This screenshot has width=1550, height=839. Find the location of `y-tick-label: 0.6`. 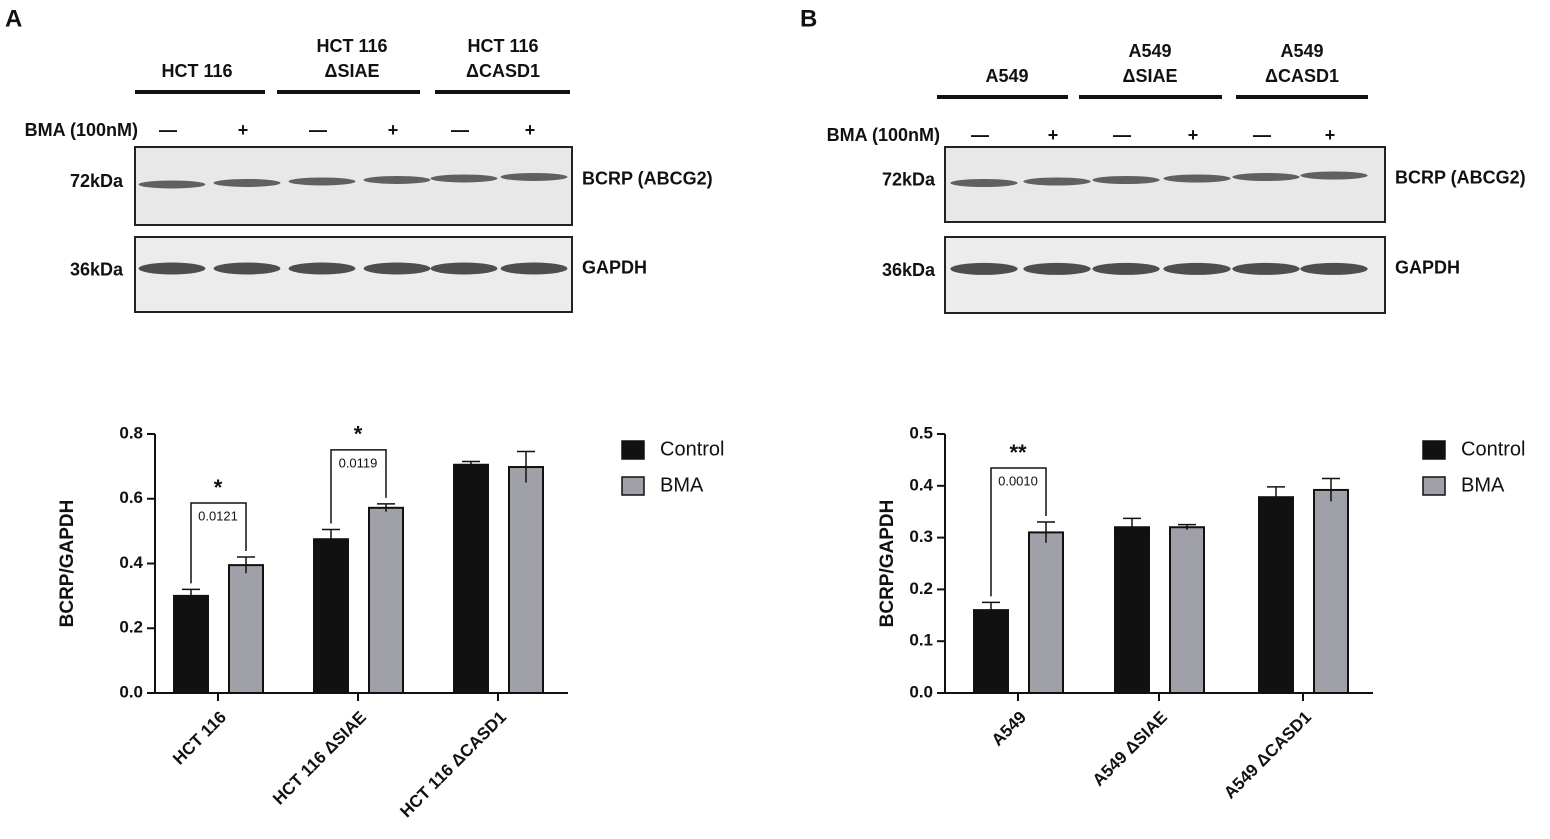

y-tick-label: 0.6 is located at coordinates (131, 497).